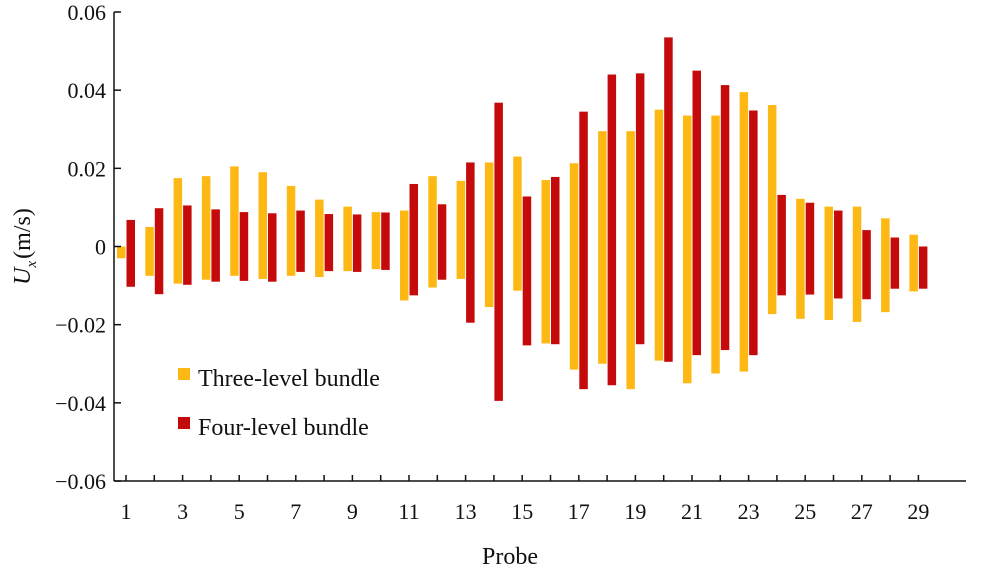 The image size is (986, 573). What do you see at coordinates (749, 511) in the screenshot?
I see `x-tick-label: 23` at bounding box center [749, 511].